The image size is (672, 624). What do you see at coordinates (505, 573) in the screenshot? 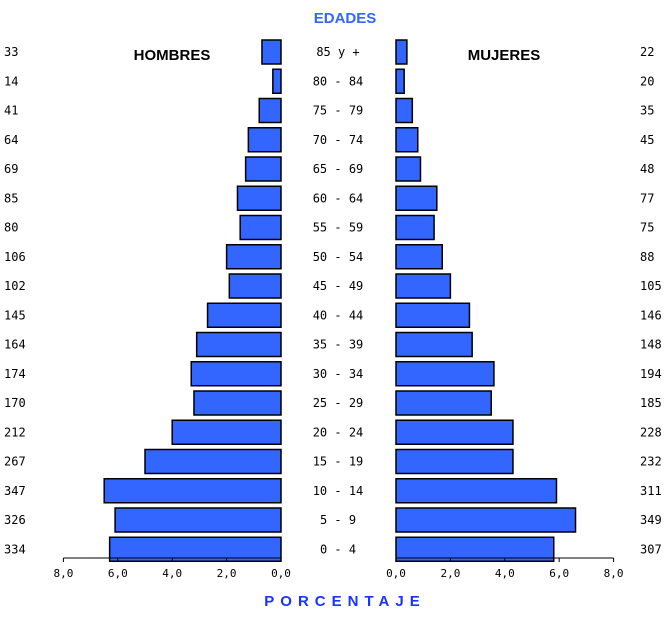
I see `x-tick-label-right: 4,0` at bounding box center [505, 573].